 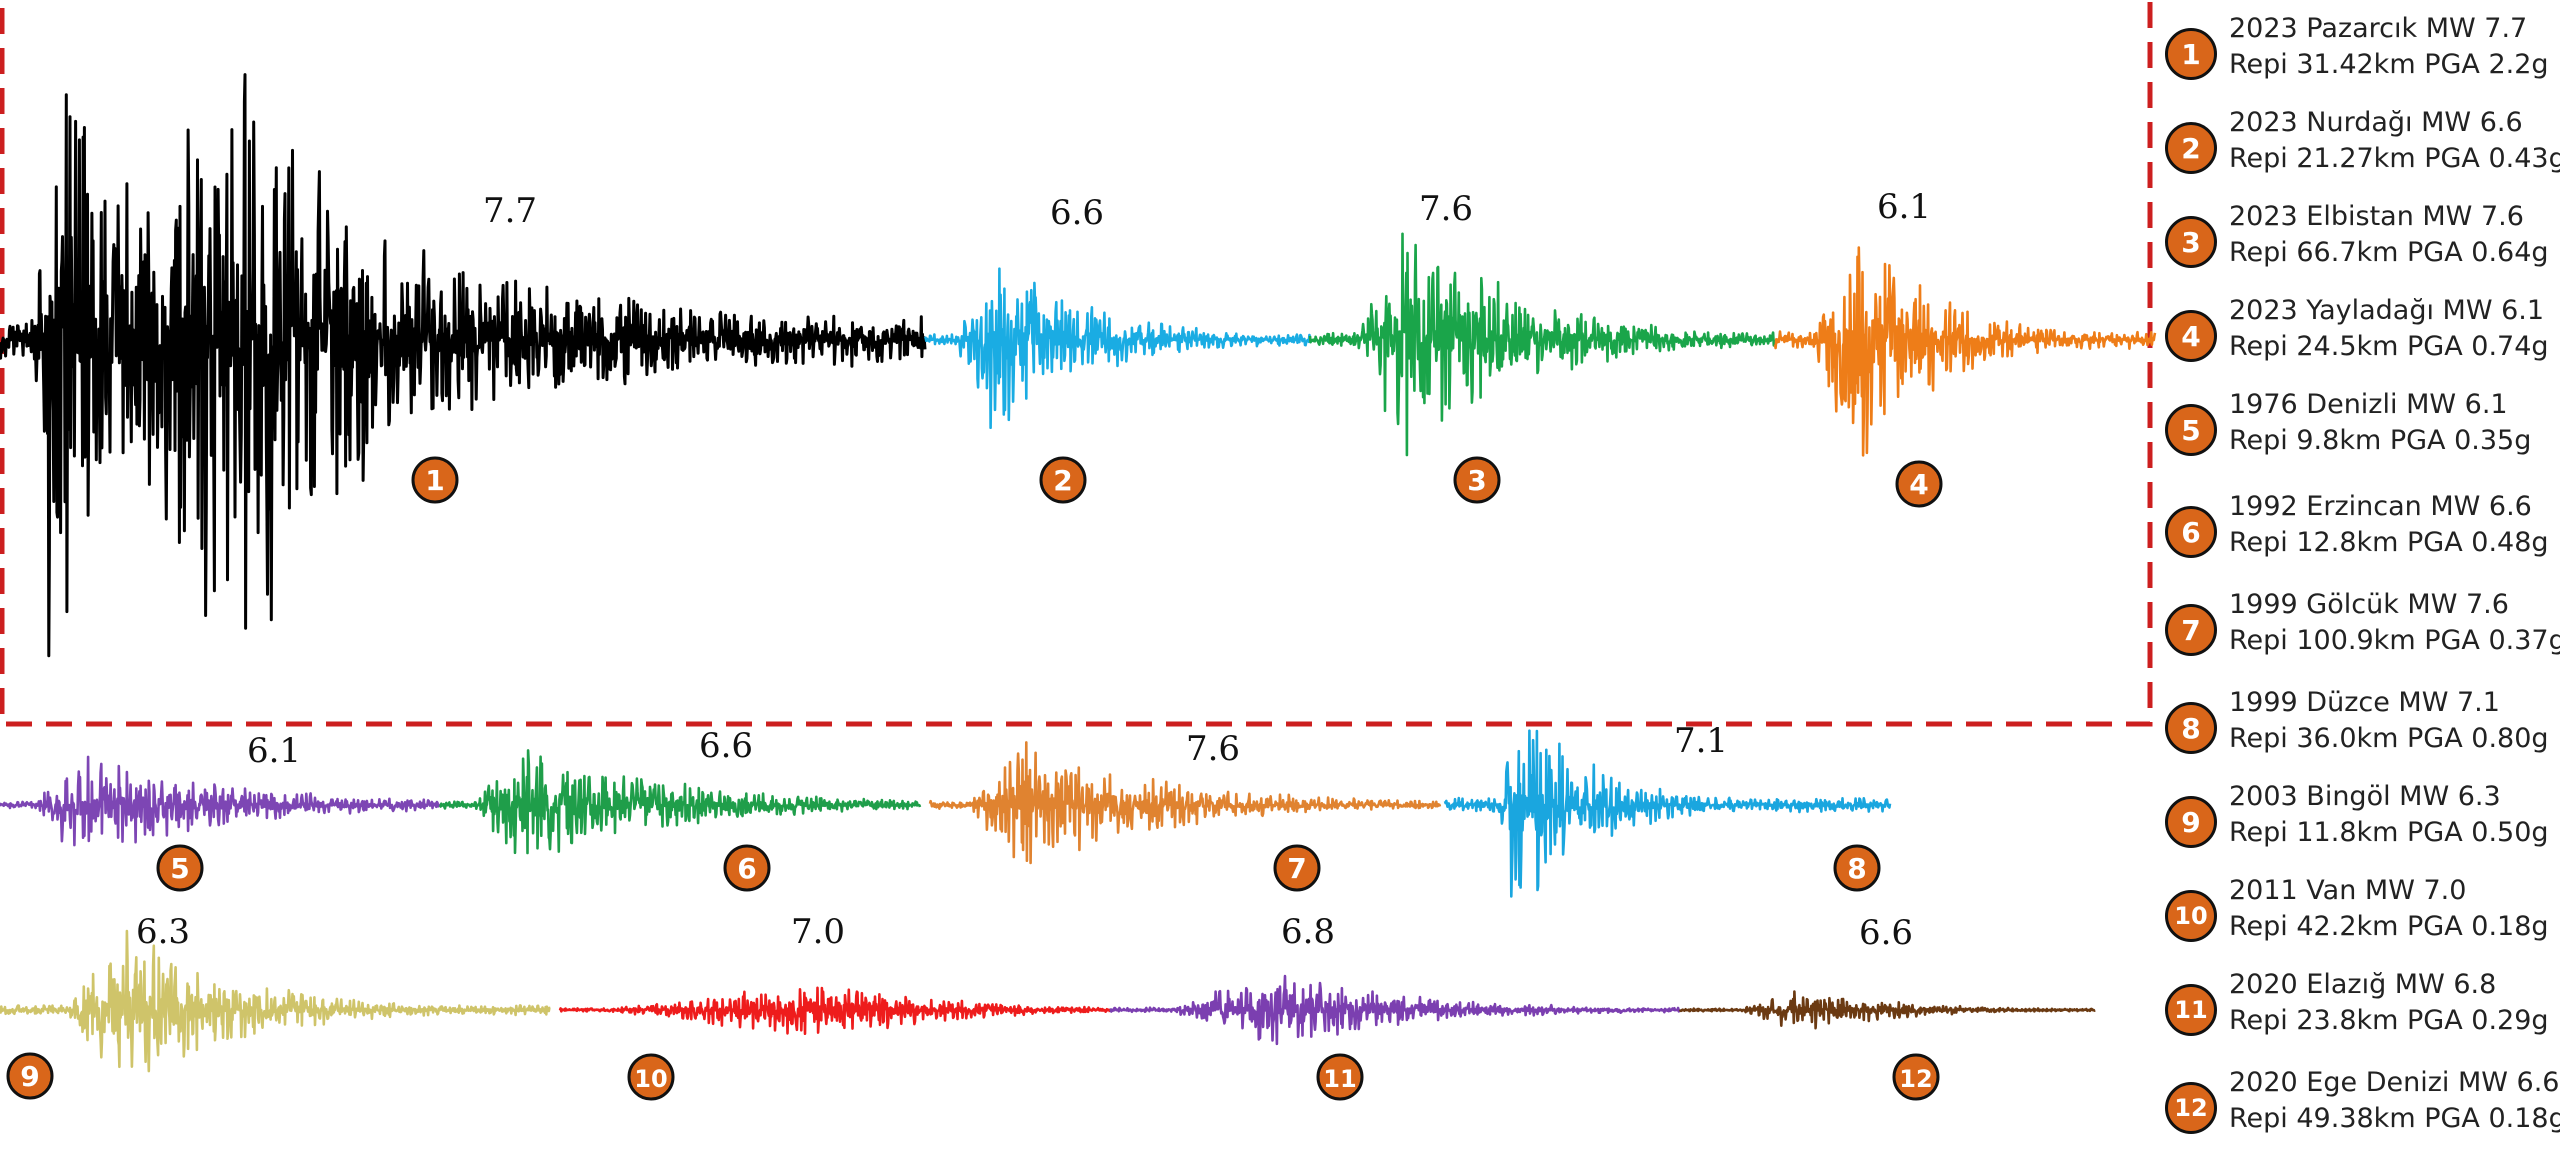 I want to click on event-badge-1: 1, so click(x=435, y=480).